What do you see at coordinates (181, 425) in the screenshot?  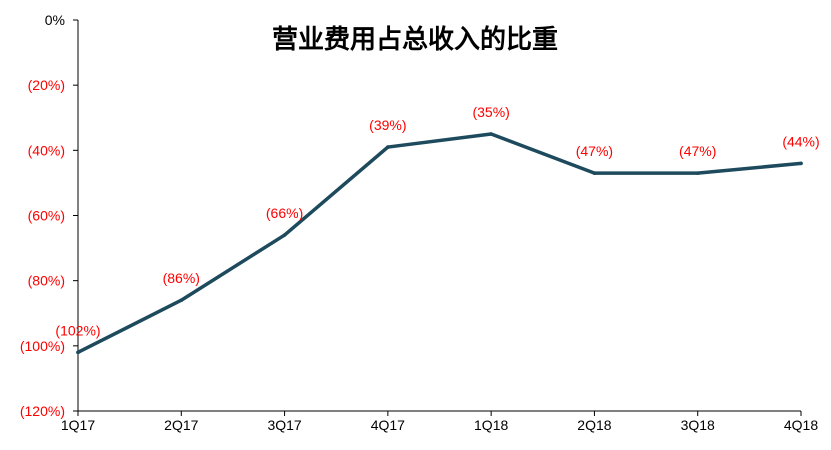 I see `x-tick-label: 2Q17` at bounding box center [181, 425].